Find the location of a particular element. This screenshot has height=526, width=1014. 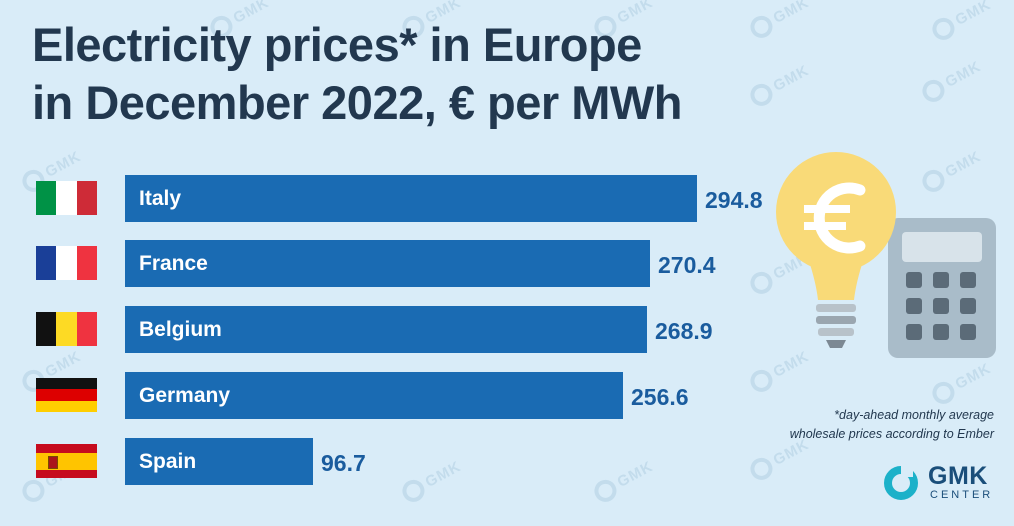

bar-row-france: France 270.4 is located at coordinates (395, 265).